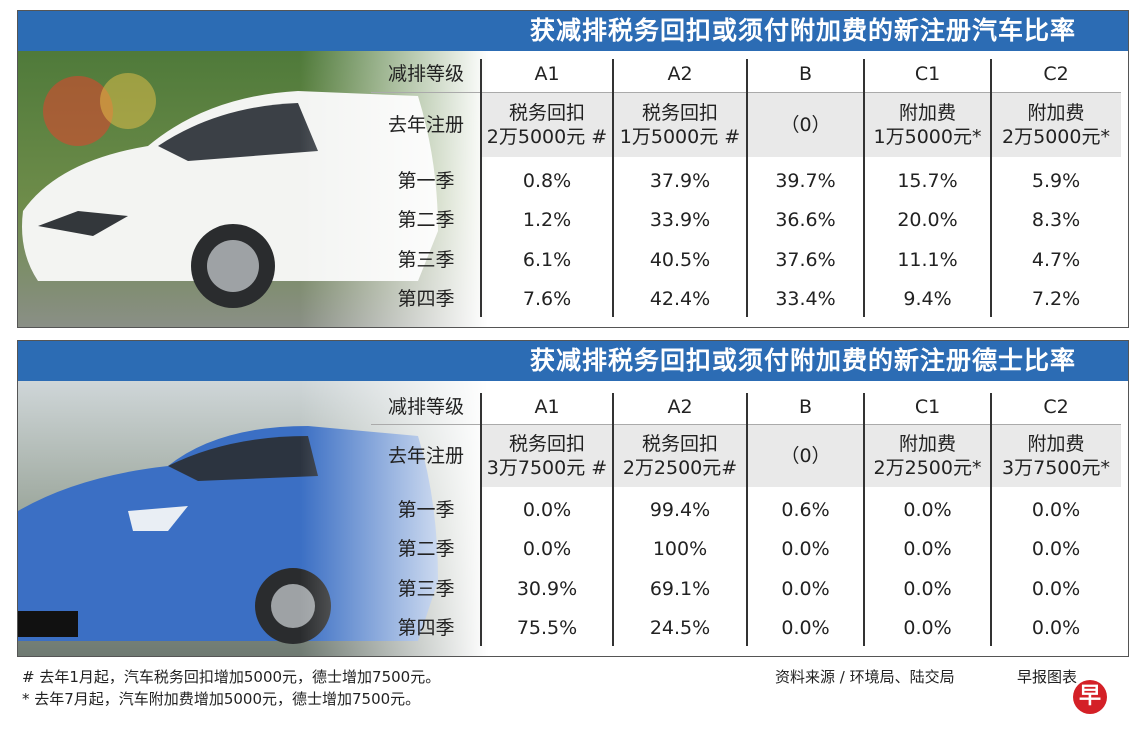  Describe the element at coordinates (1056, 74) in the screenshot. I see `header-cell: C2` at that location.